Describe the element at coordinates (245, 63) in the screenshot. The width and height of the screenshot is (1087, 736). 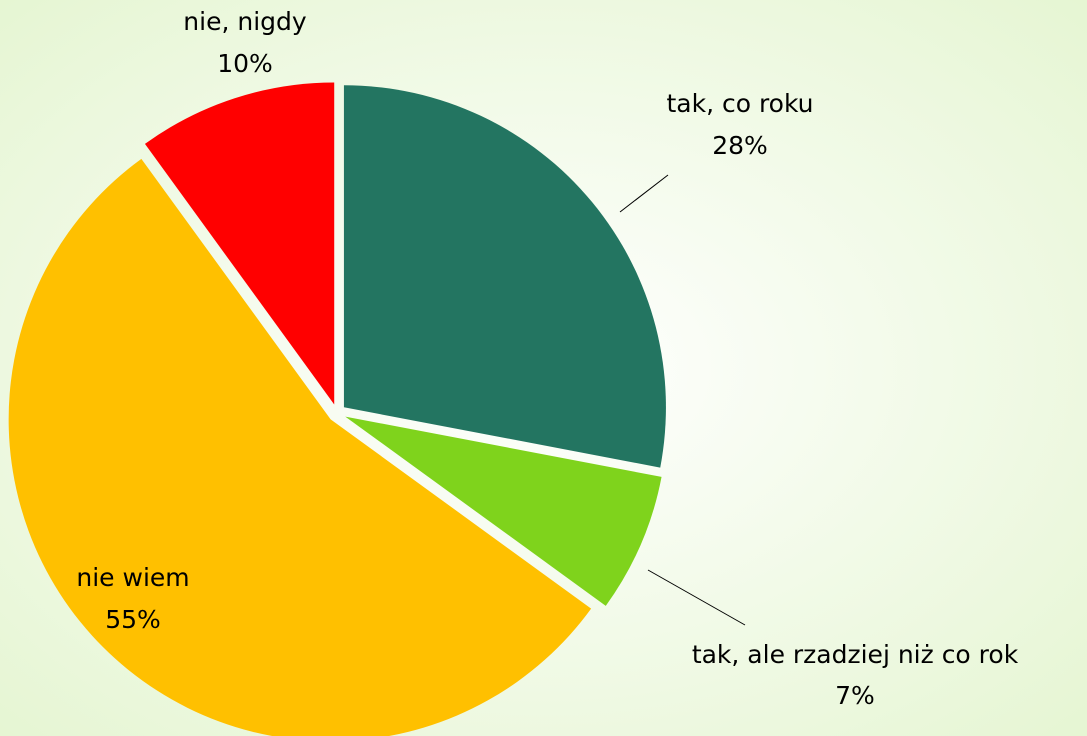
I see `slice-value: 10%` at that location.